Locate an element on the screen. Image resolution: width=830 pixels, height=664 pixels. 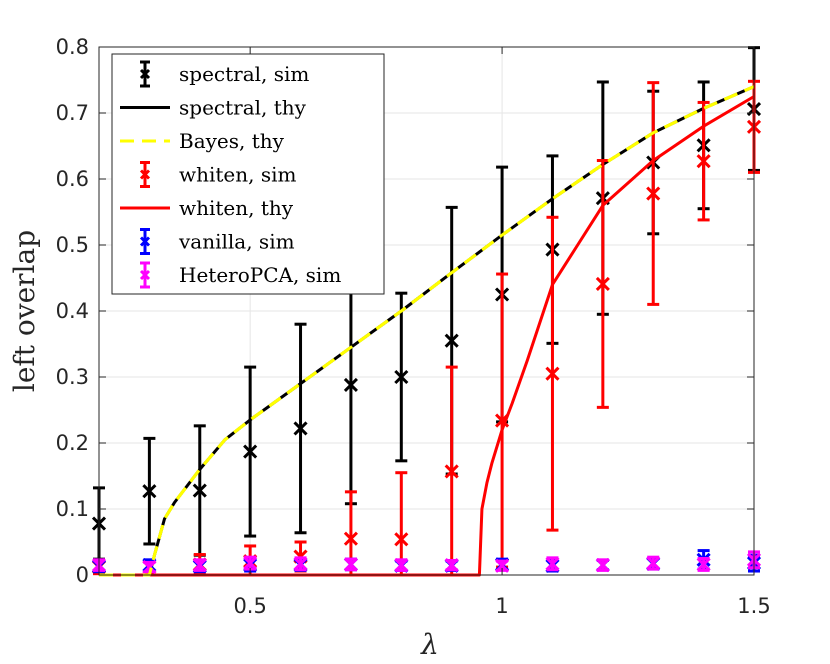
x-tick-label: 1 is located at coordinates (501, 606).